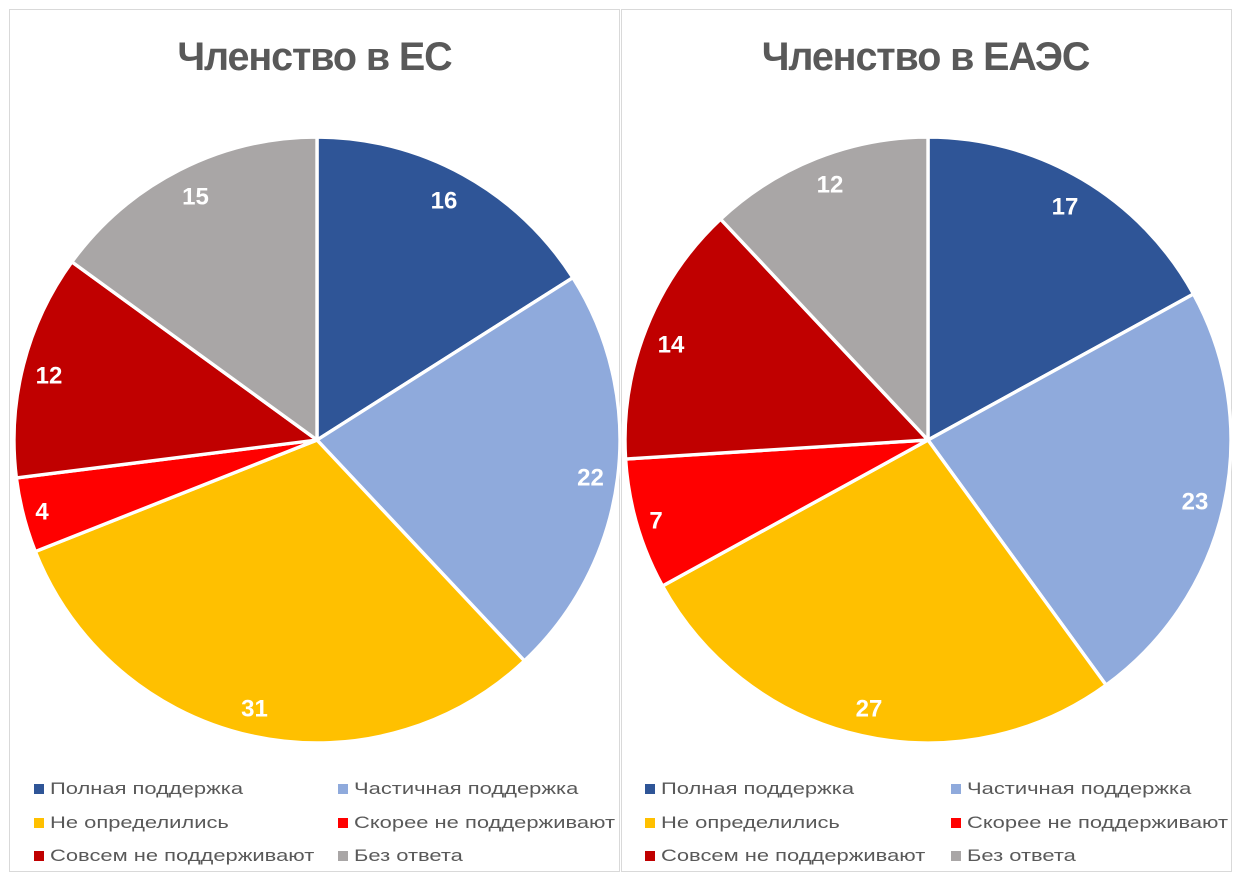 Image resolution: width=1235 pixels, height=879 pixels. I want to click on svg-text: 27, so click(869, 709).